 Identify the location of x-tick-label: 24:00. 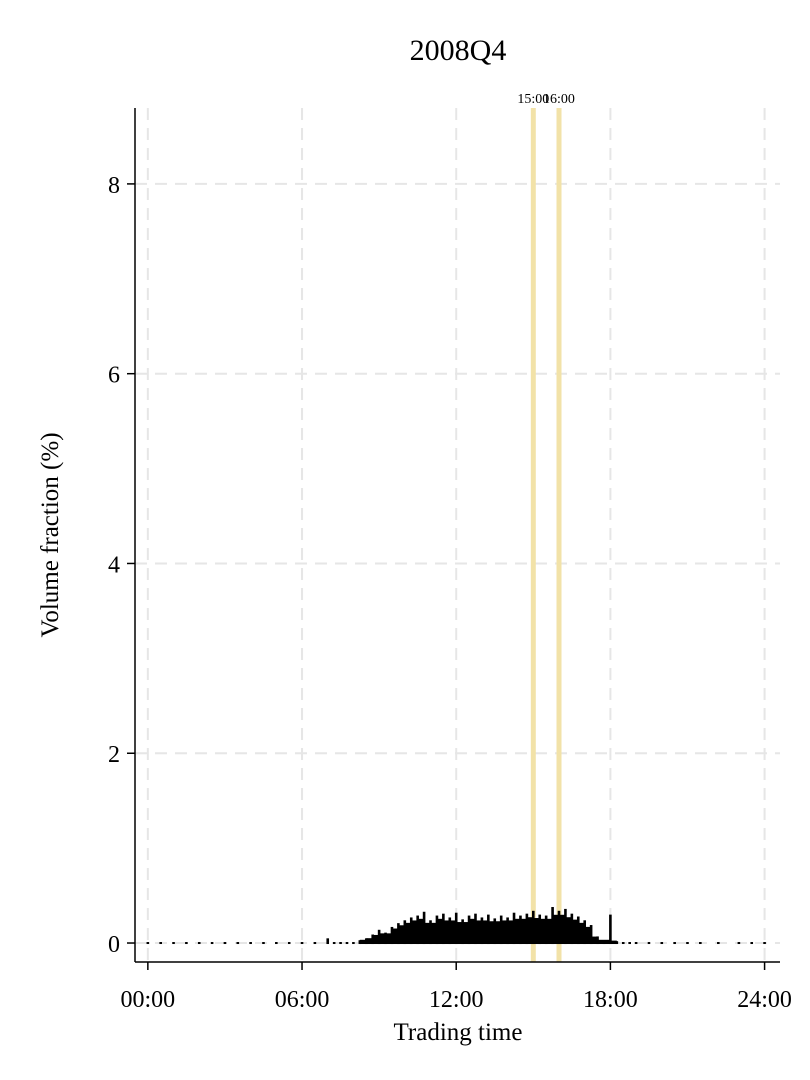
(764, 1000).